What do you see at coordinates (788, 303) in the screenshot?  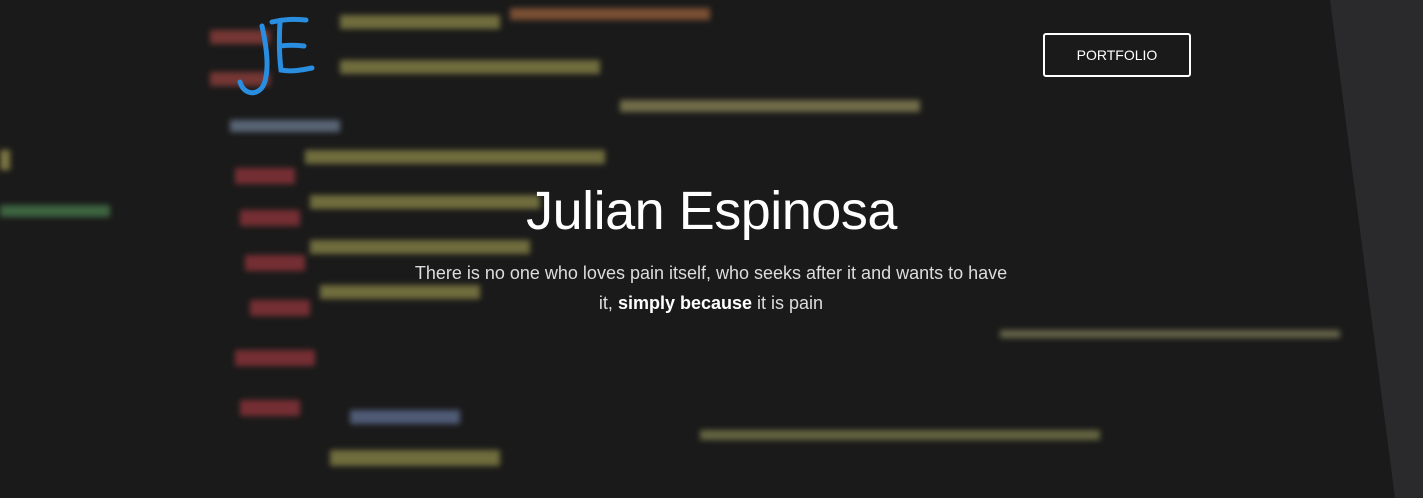 I see `subtitle-text: it is pain` at bounding box center [788, 303].